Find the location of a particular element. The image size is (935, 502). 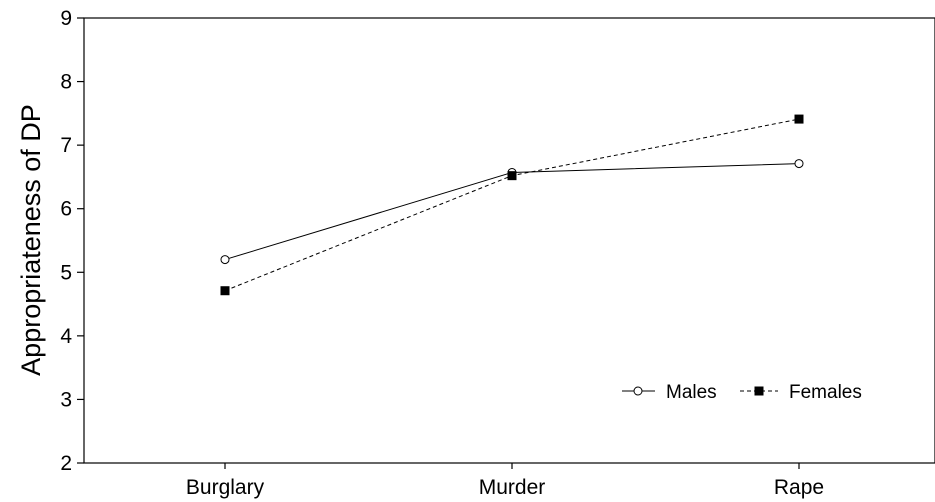

y-tick-label: 3 is located at coordinates (66, 399).